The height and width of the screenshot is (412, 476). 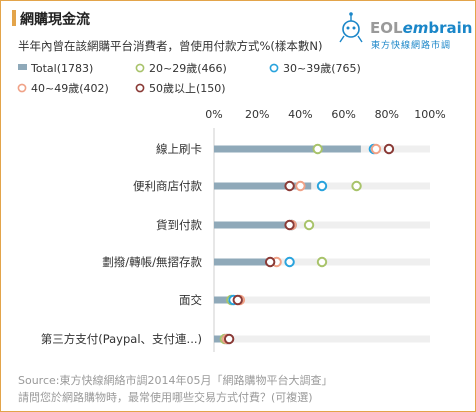 I want to click on x-tick-label: 60%, so click(x=343, y=114).